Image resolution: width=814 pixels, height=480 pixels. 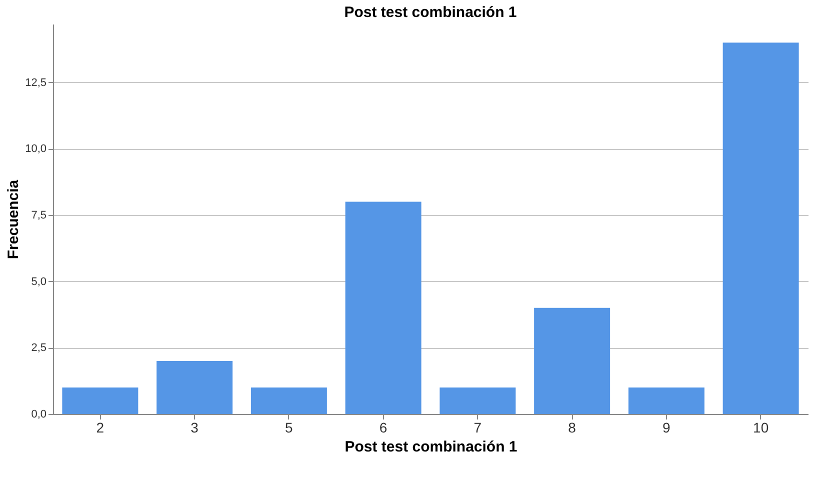 I want to click on x-tick-label: 6, so click(x=383, y=428).